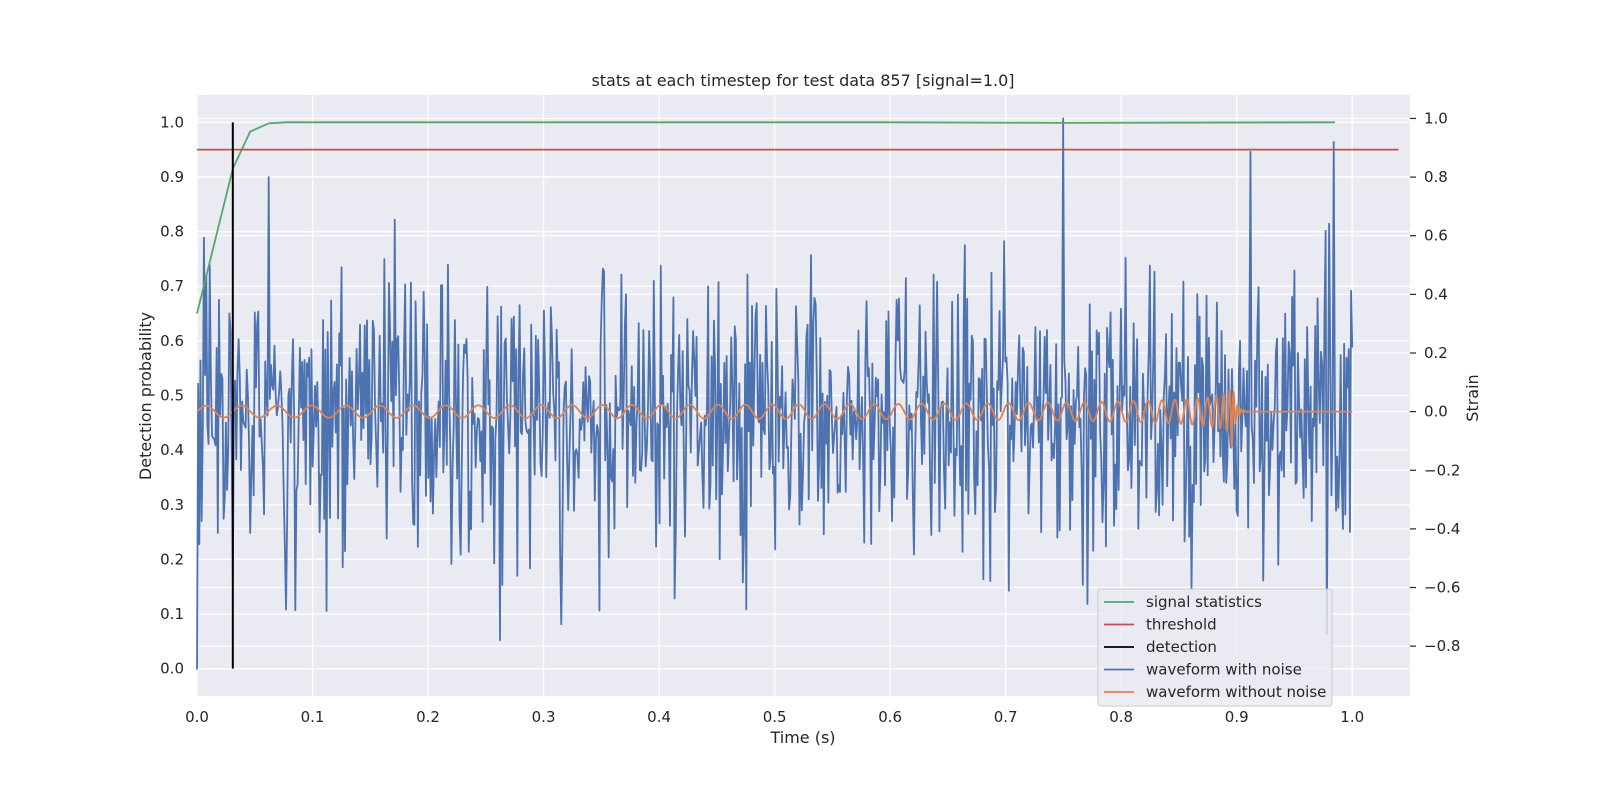 The image size is (1600, 800). What do you see at coordinates (172, 614) in the screenshot?
I see `y-tick-label-left: 0.1` at bounding box center [172, 614].